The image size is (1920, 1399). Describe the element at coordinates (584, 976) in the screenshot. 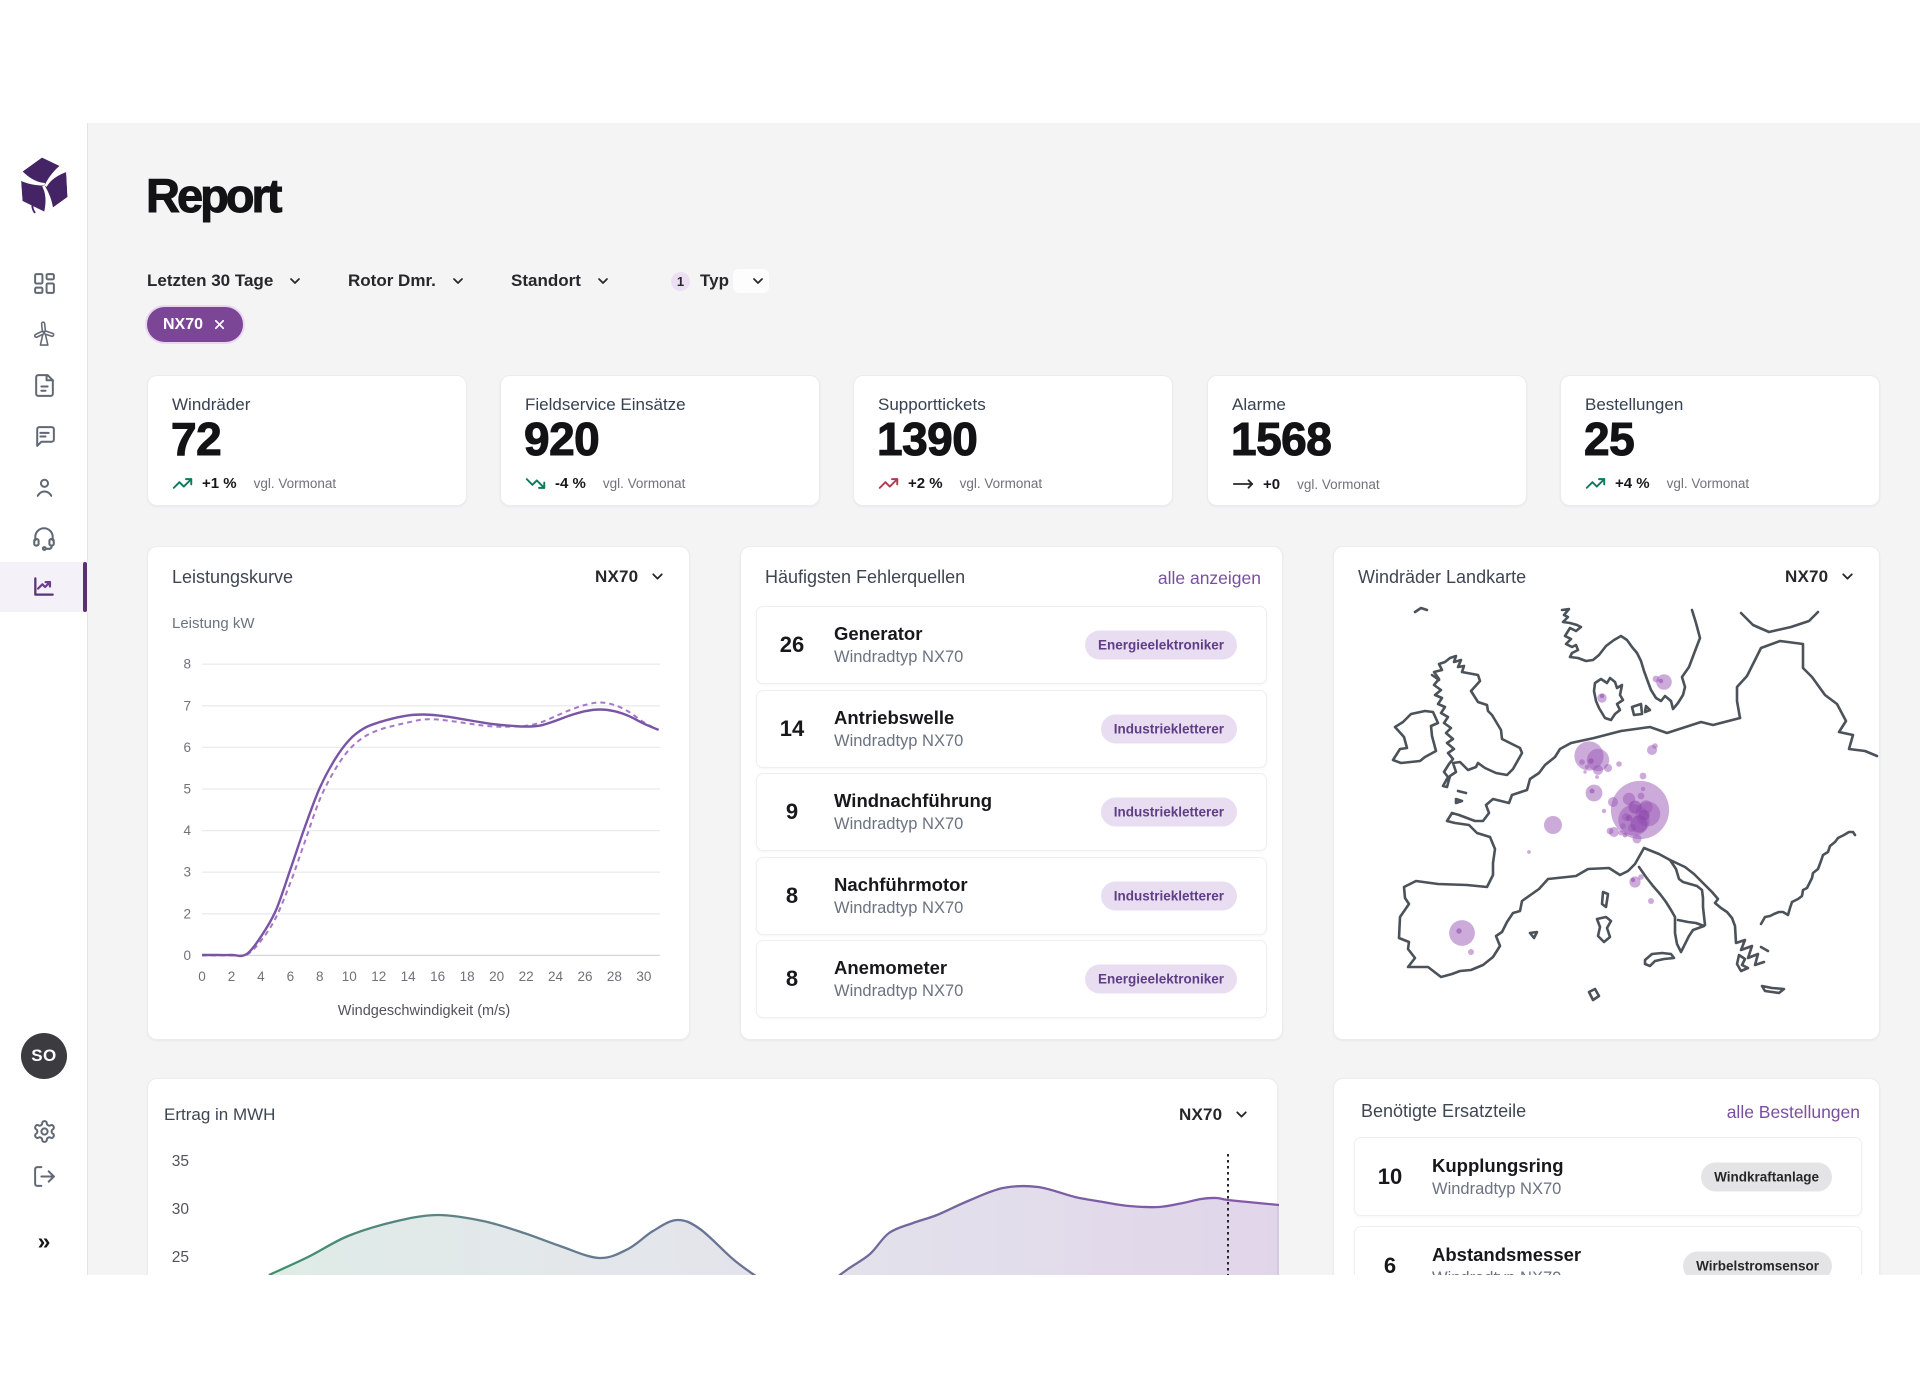

I see `svg-text: 26` at that location.